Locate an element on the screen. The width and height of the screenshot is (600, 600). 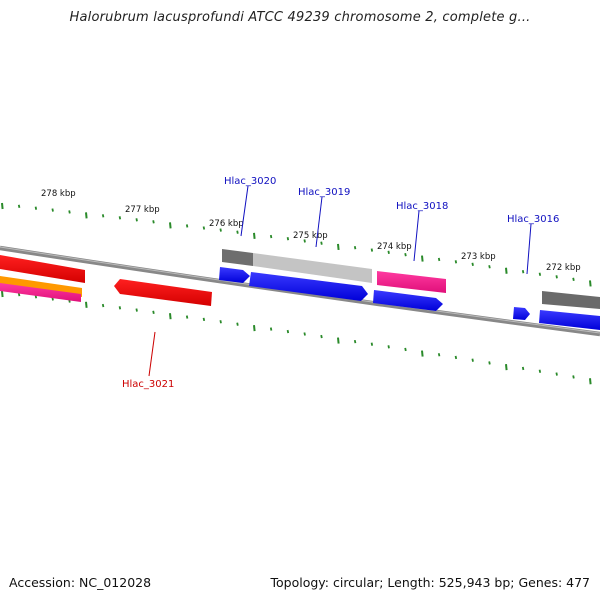
left-band-features is located at coordinates (223, 278).